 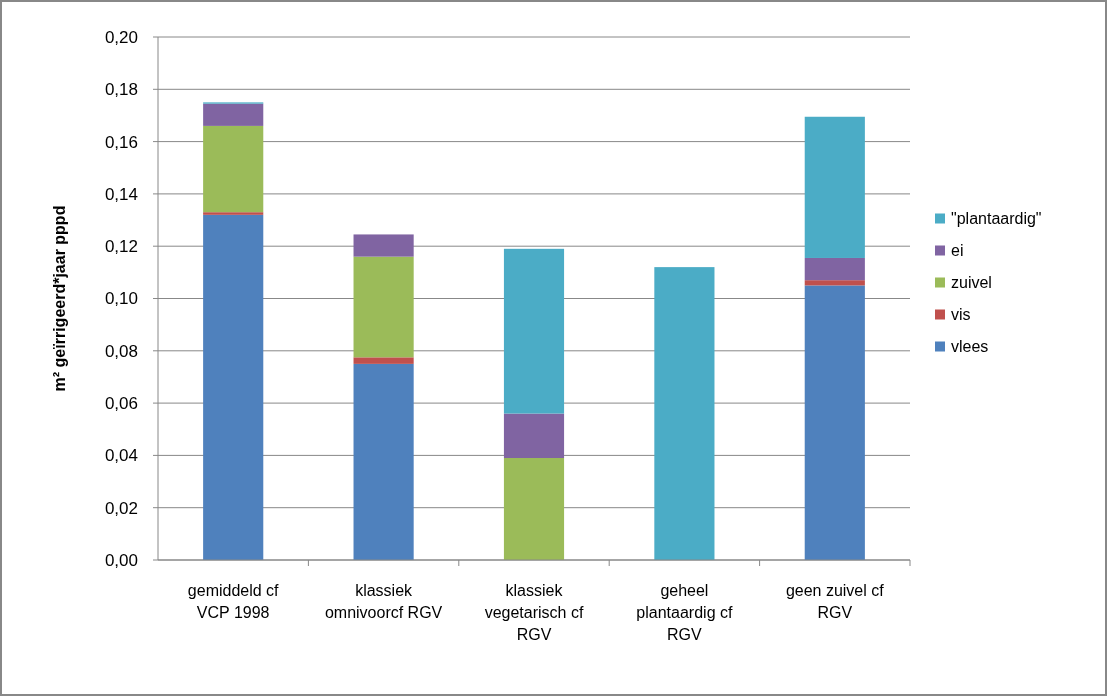 What do you see at coordinates (59, 298) in the screenshot?
I see `y-axis-title: m² geïrrigeerd*jaar pppd` at bounding box center [59, 298].